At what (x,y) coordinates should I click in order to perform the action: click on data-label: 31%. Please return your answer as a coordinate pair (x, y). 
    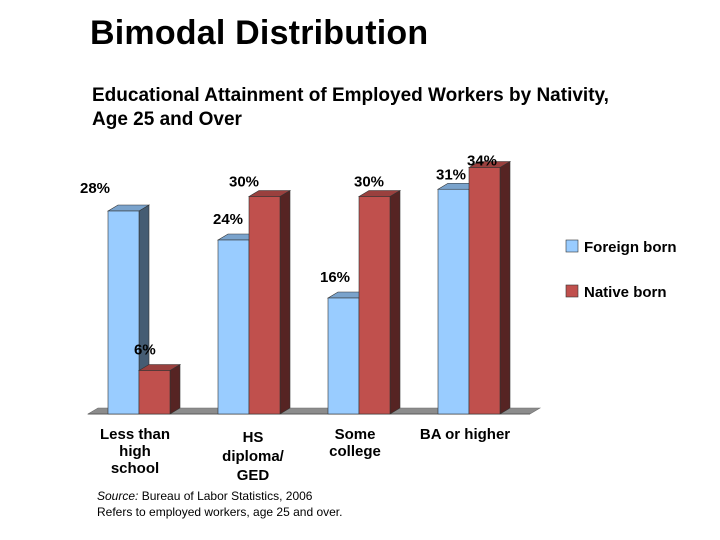
    Looking at the image, I should click on (451, 174).